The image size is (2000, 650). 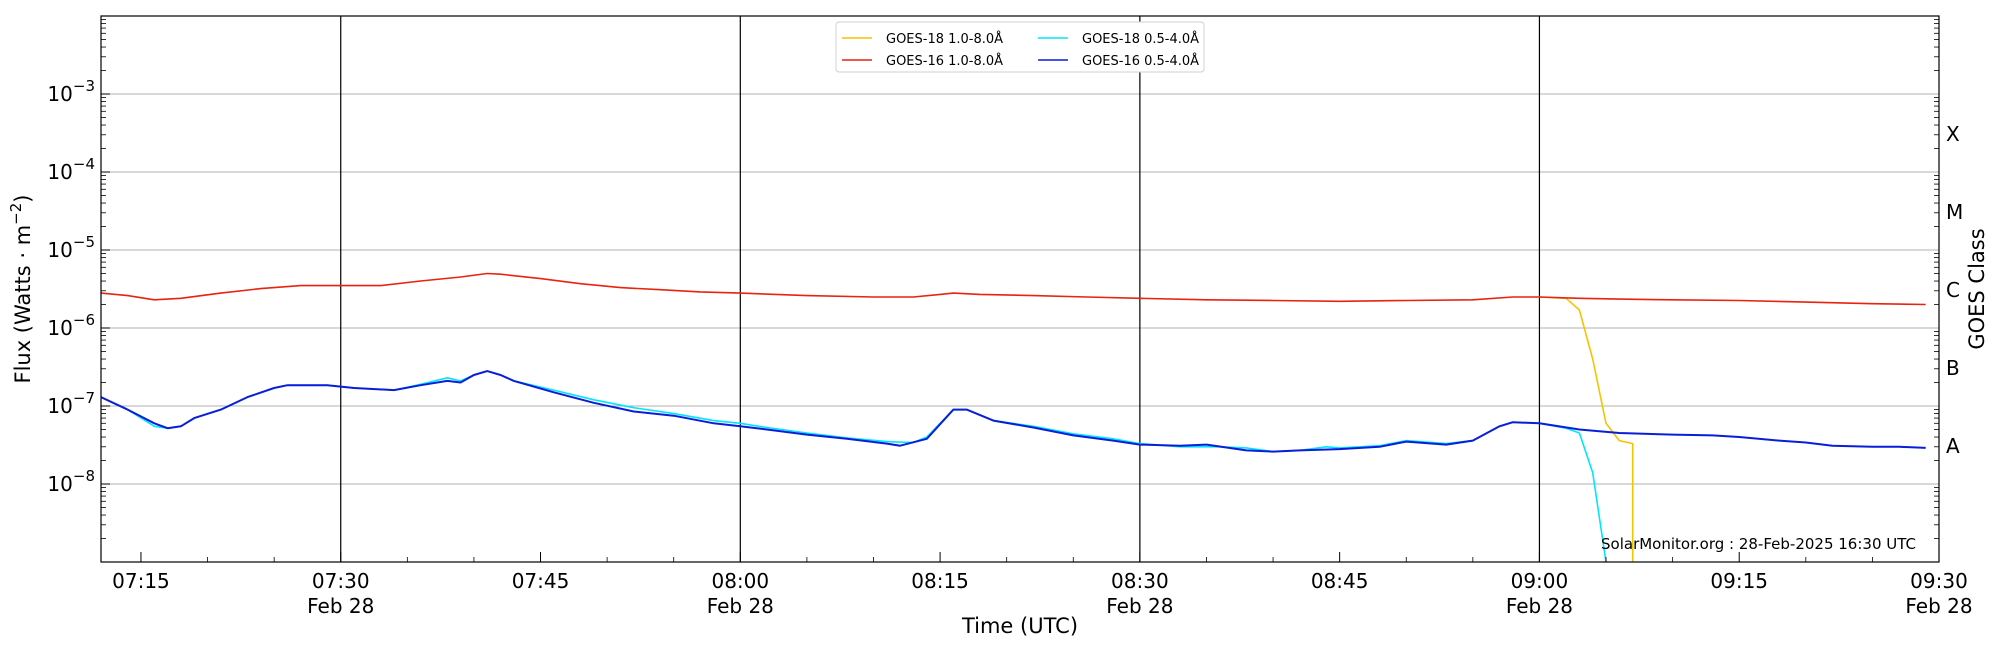 I want to click on goes-class-label: B, so click(x=1953, y=368).